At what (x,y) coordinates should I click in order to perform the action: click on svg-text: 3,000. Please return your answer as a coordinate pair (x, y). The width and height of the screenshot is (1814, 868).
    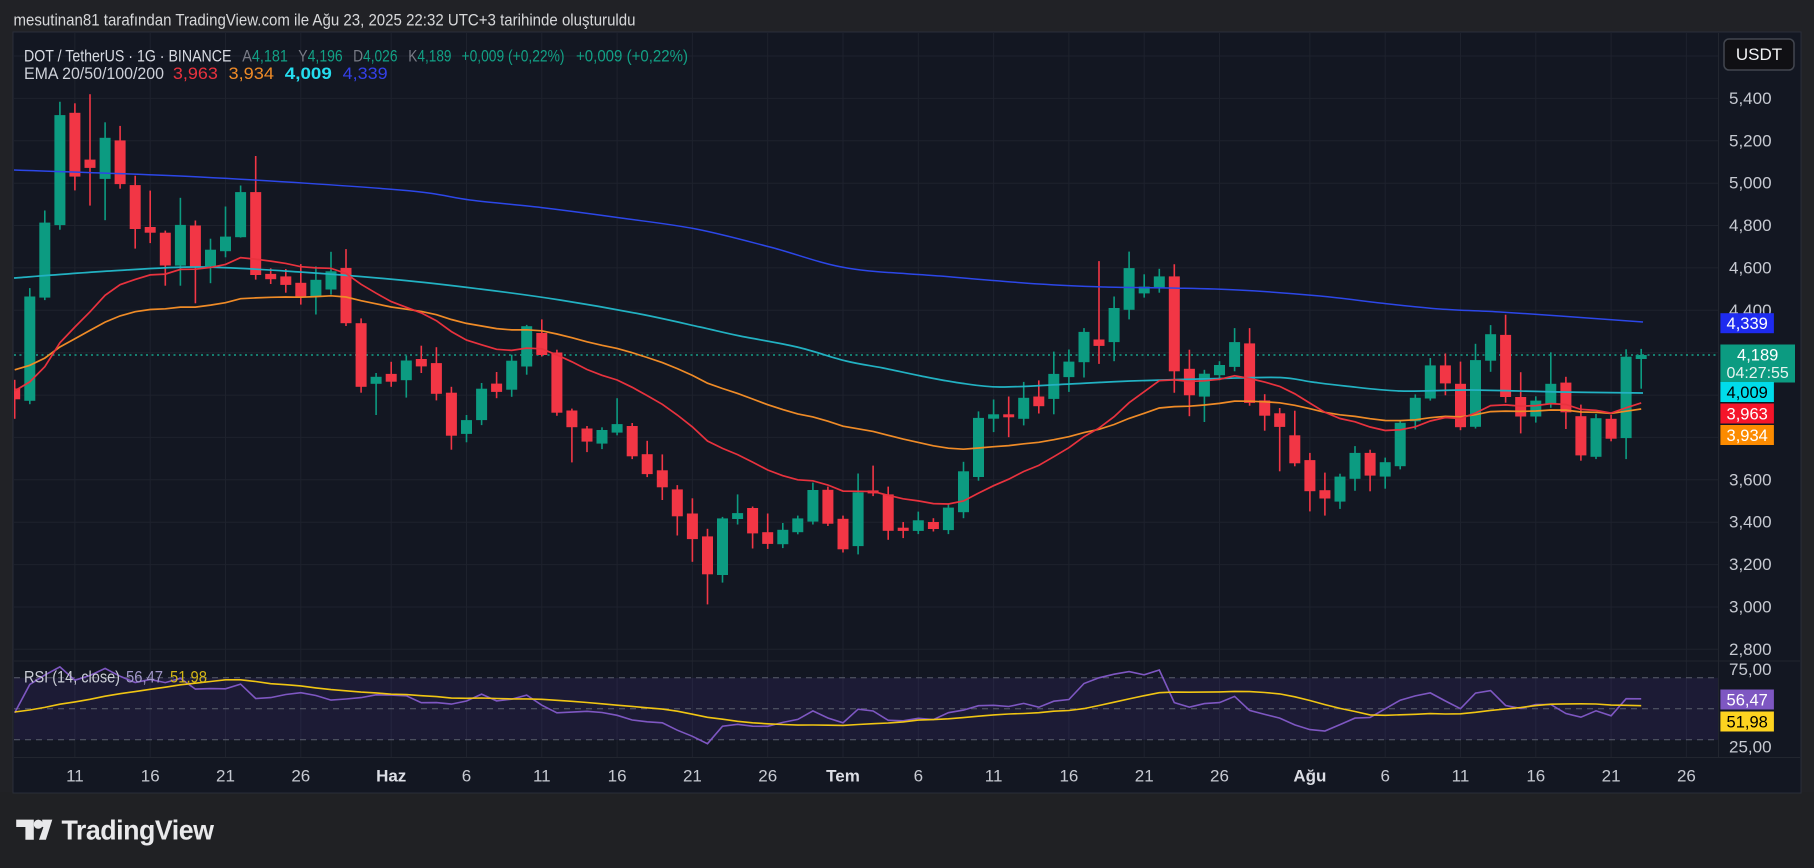
    Looking at the image, I should click on (1750, 607).